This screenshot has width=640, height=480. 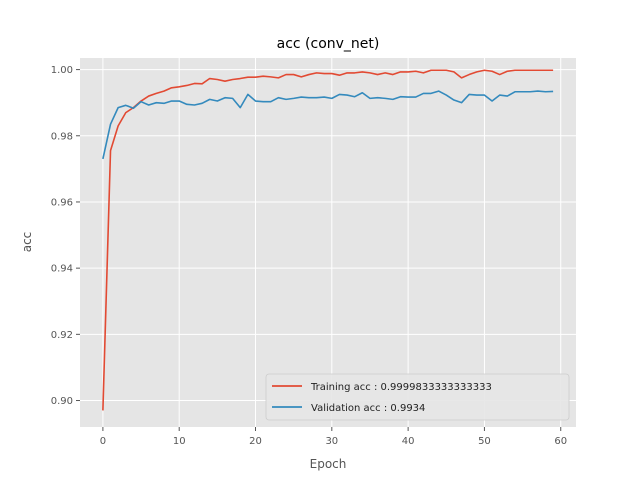 I want to click on y-tick-label: 0.90, so click(x=62, y=401).